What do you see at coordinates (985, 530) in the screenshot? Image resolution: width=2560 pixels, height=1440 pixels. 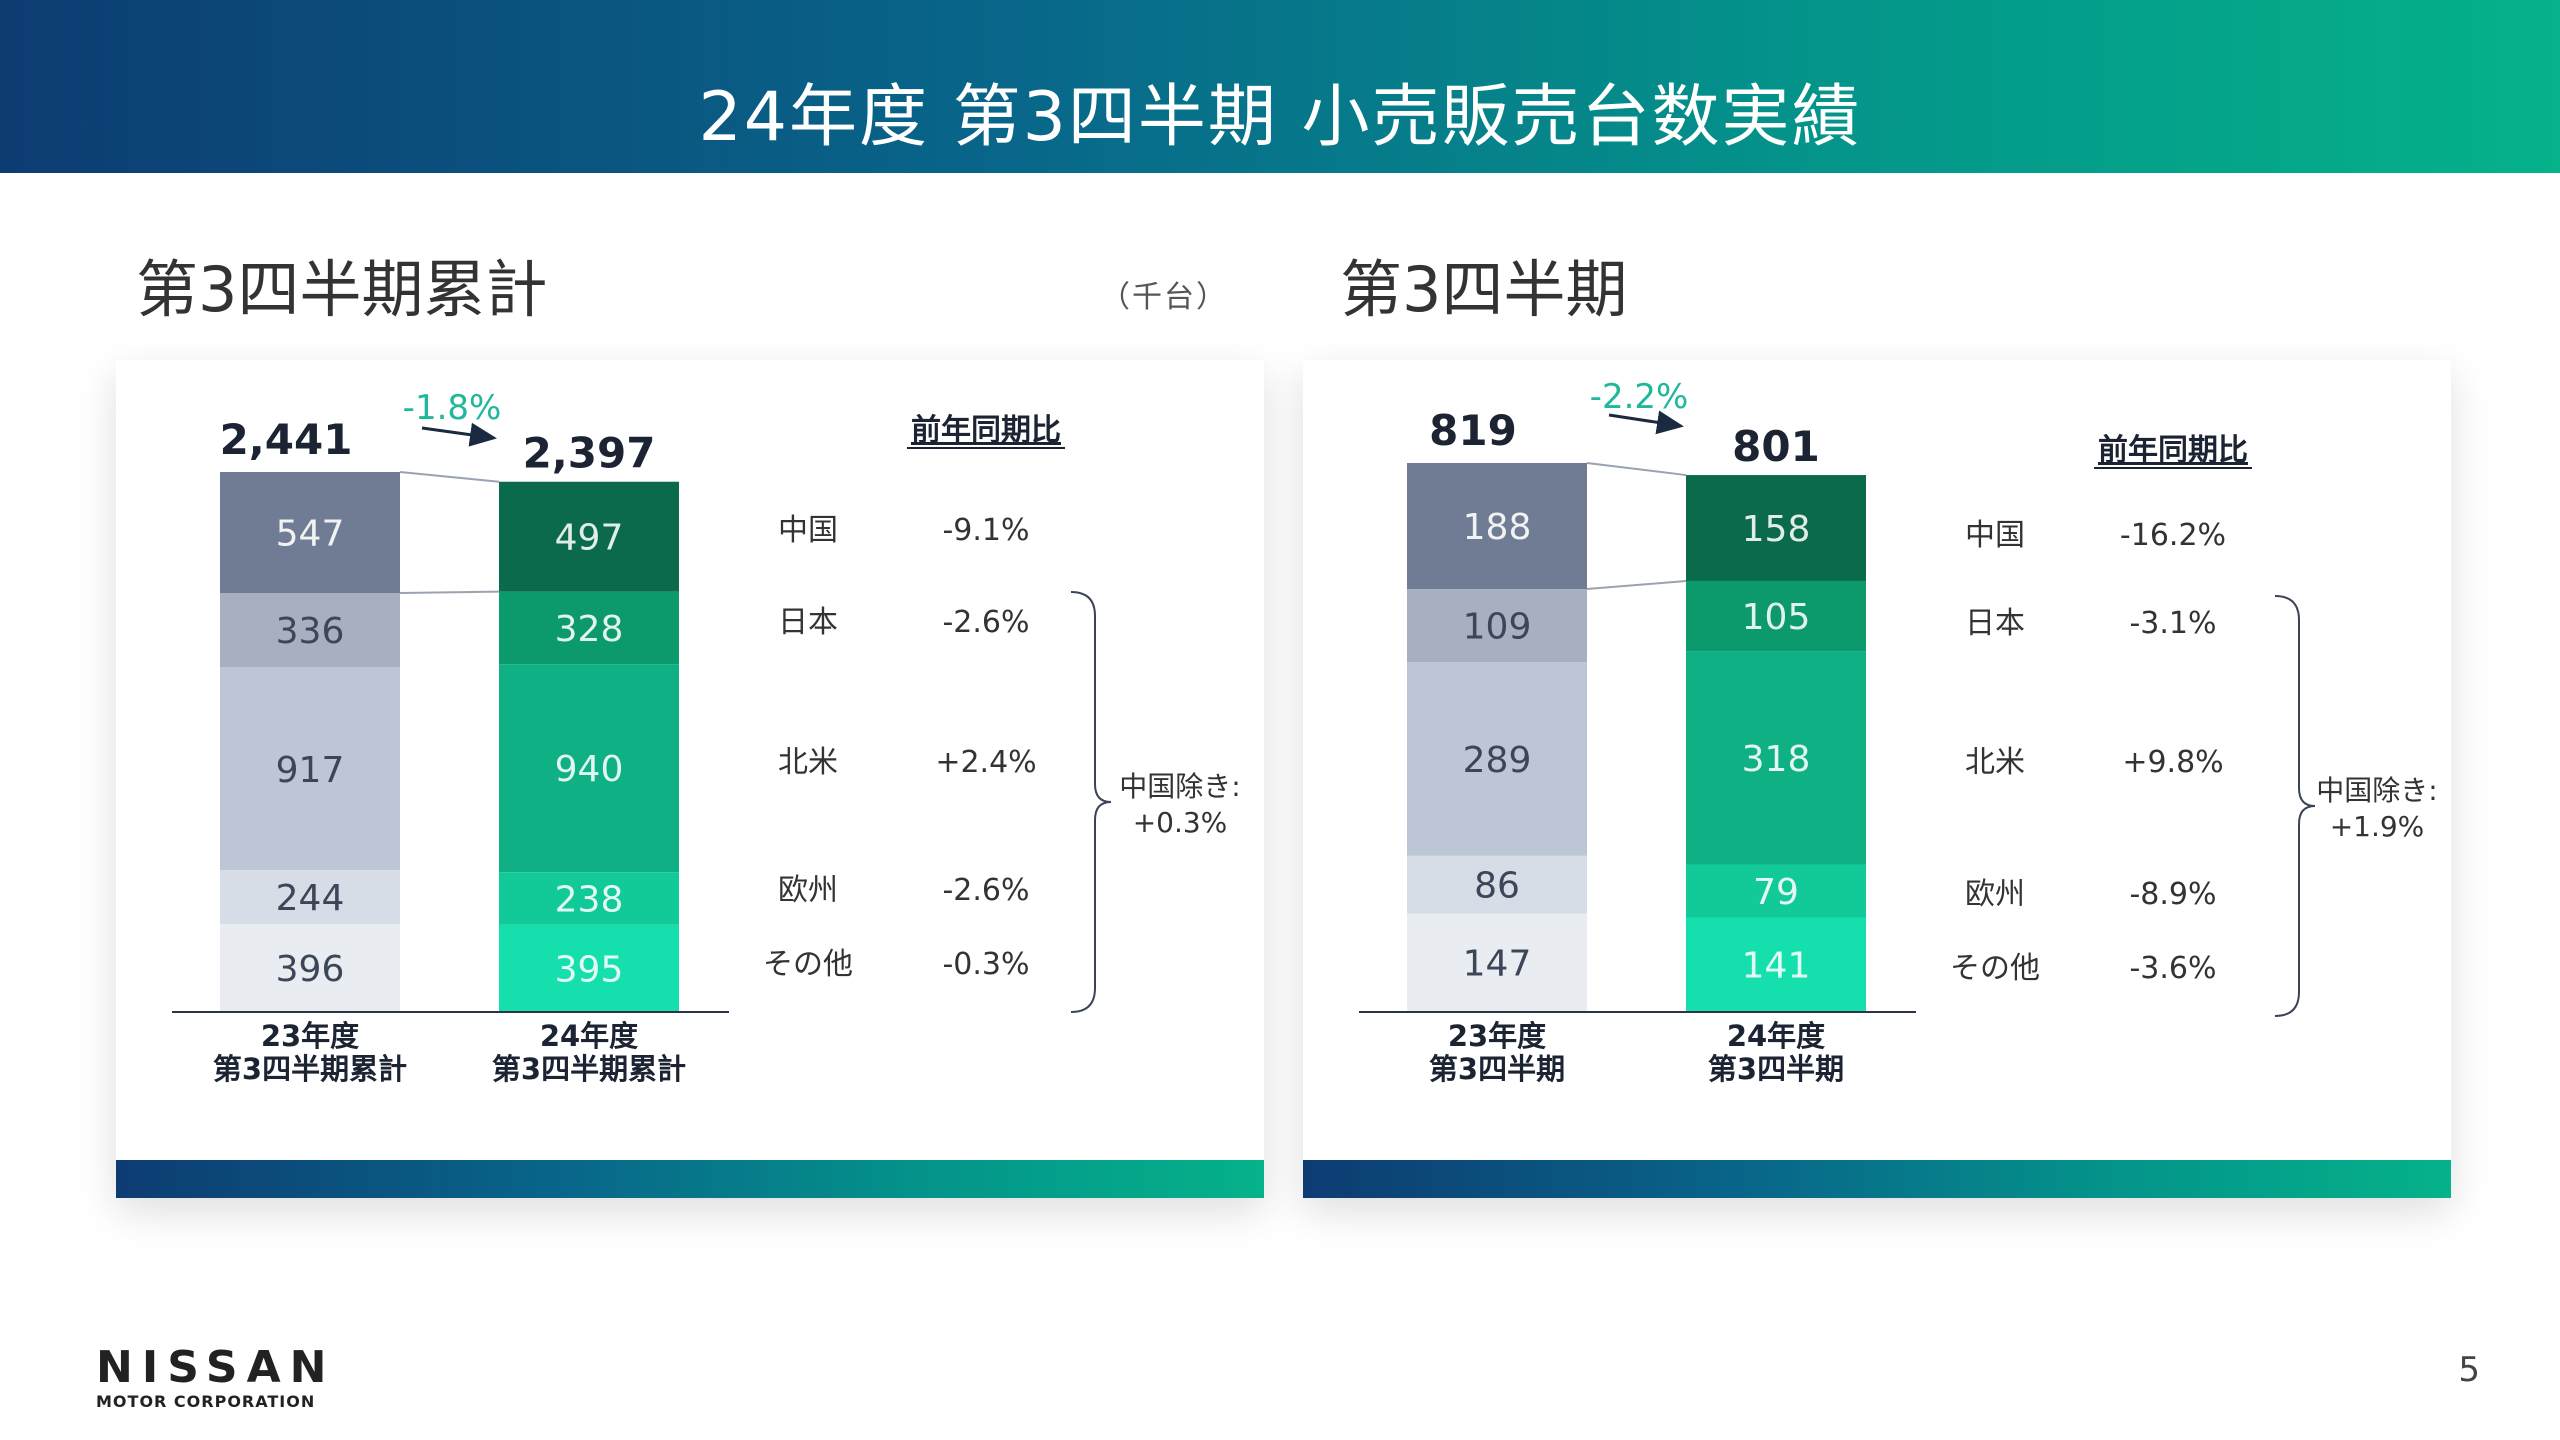 I see `yoy-value: -9.1%` at bounding box center [985, 530].